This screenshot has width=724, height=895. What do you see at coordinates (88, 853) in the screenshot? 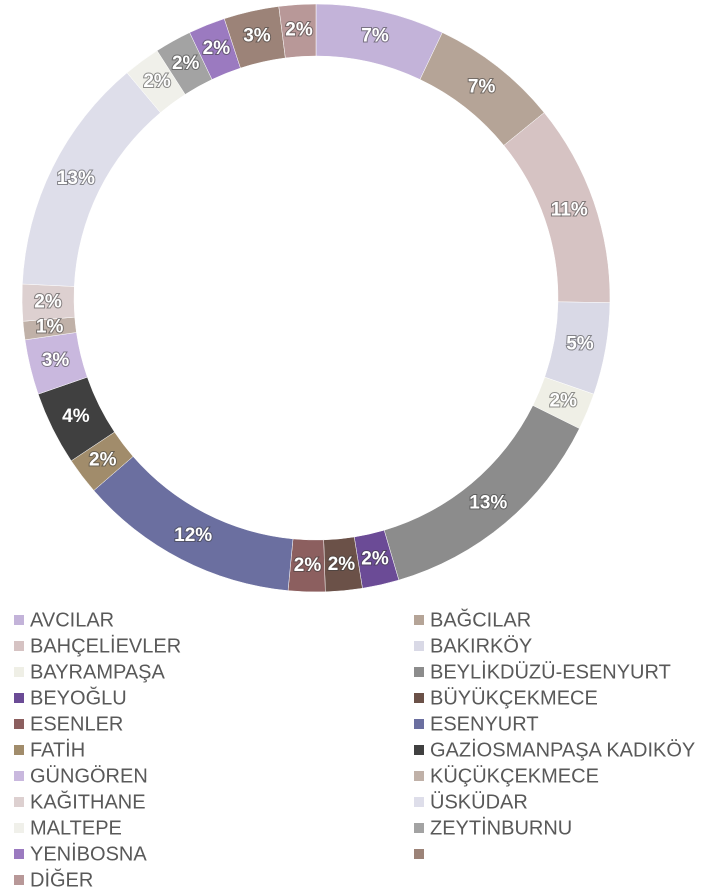
I see `legend-label: YENİBOSNA` at bounding box center [88, 853].